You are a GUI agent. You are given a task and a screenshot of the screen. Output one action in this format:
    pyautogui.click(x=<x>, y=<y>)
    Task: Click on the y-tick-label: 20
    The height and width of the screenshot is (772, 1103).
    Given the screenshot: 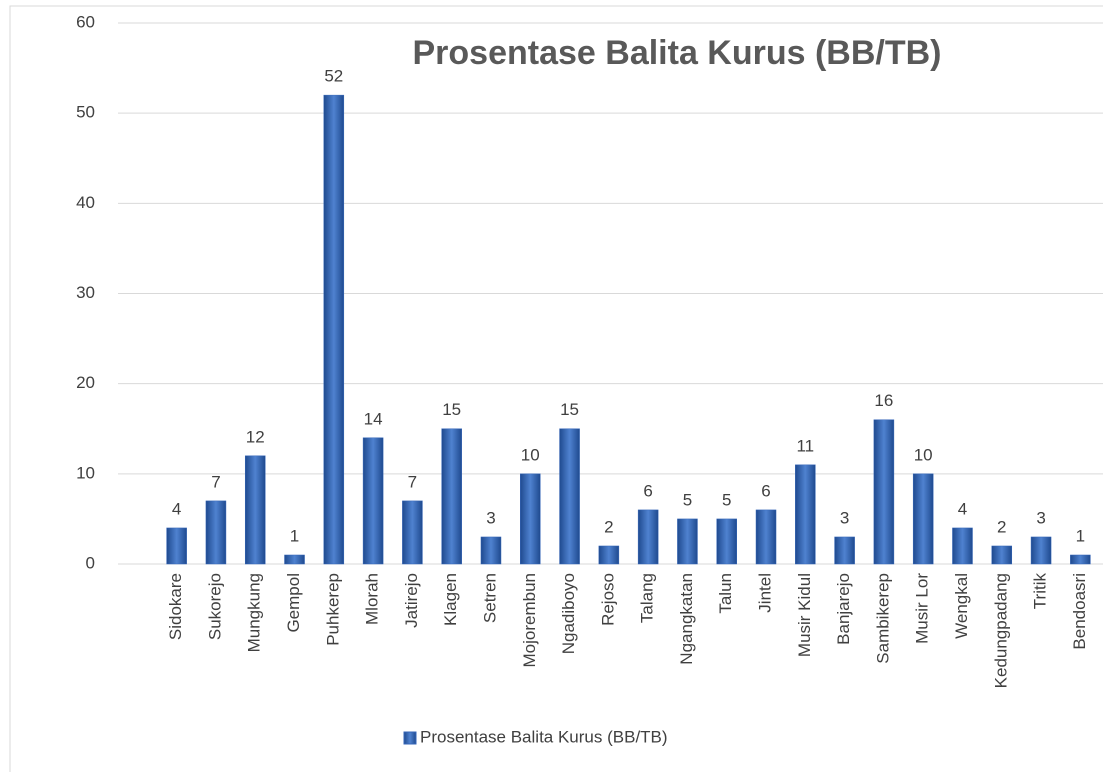 What is the action you would take?
    pyautogui.click(x=85, y=382)
    